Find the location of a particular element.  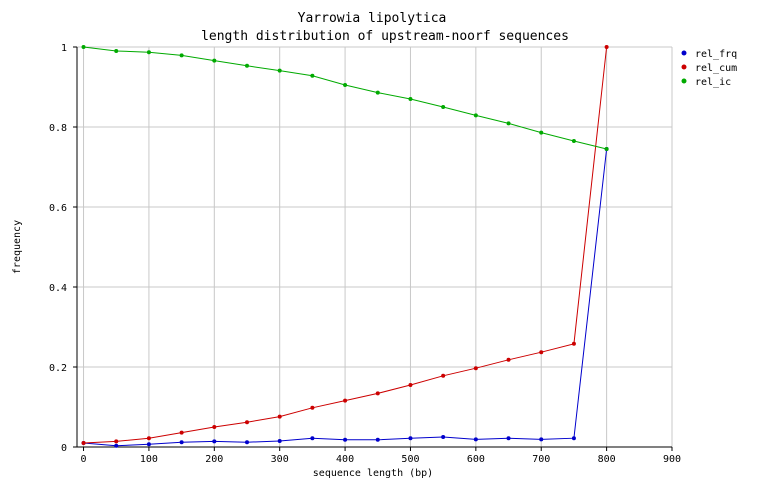

legend-label-rel_cum: rel_cum is located at coordinates (716, 68).